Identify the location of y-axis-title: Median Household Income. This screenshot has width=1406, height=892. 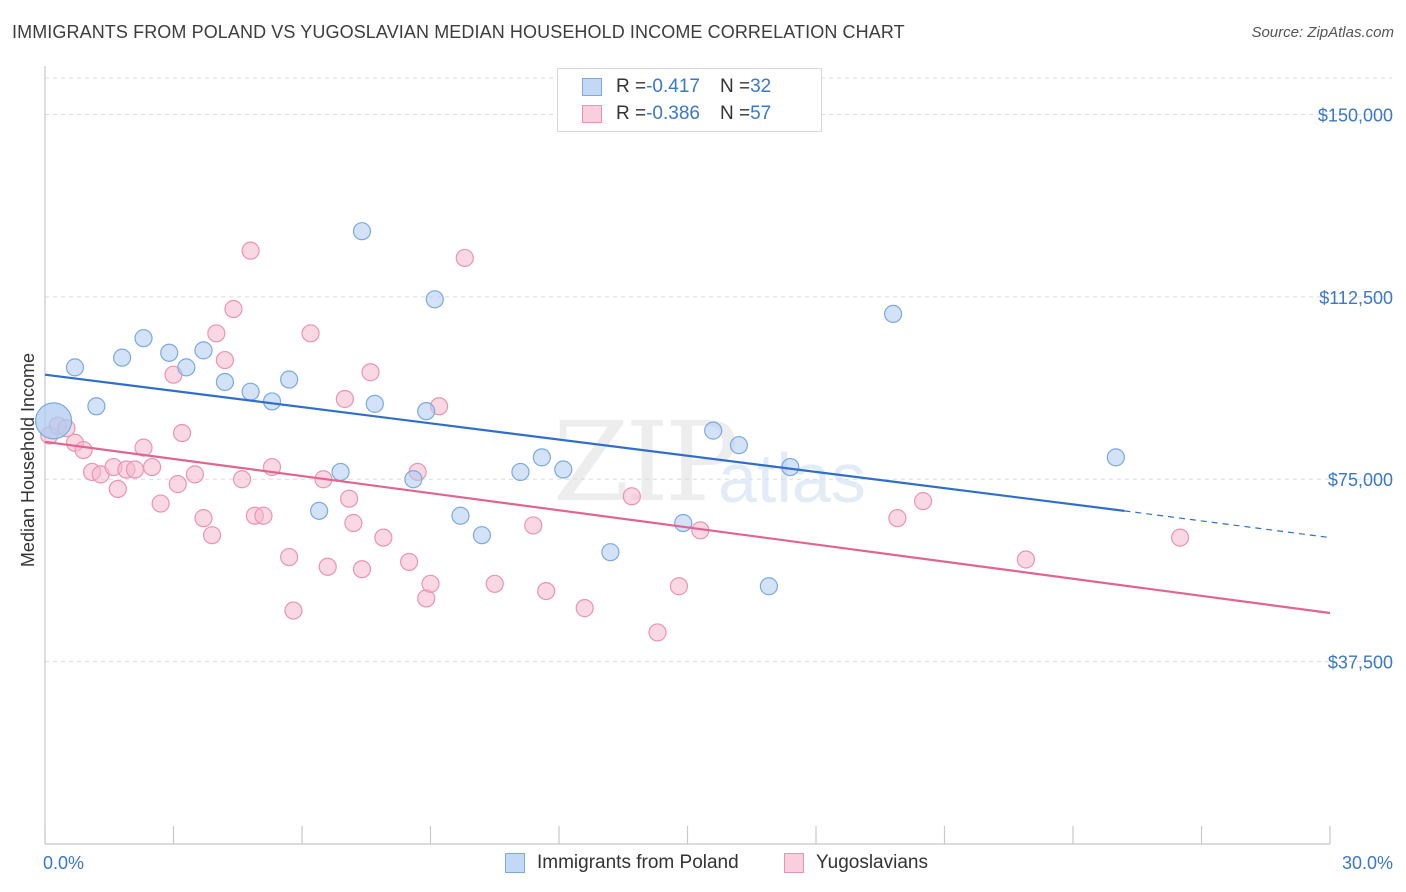
(28, 460).